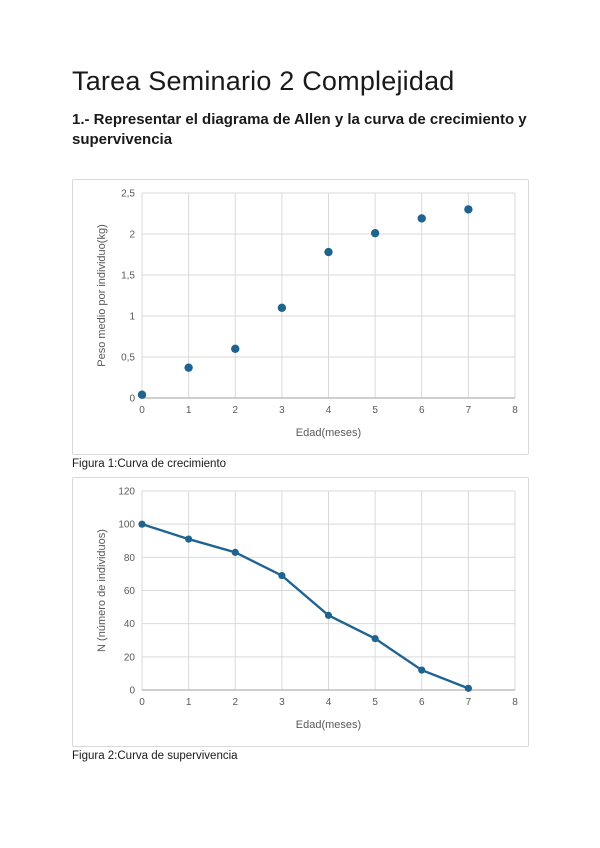 Image resolution: width=600 pixels, height=848 pixels. I want to click on svg-text: Peso medio por individuo(kg), so click(102, 295).